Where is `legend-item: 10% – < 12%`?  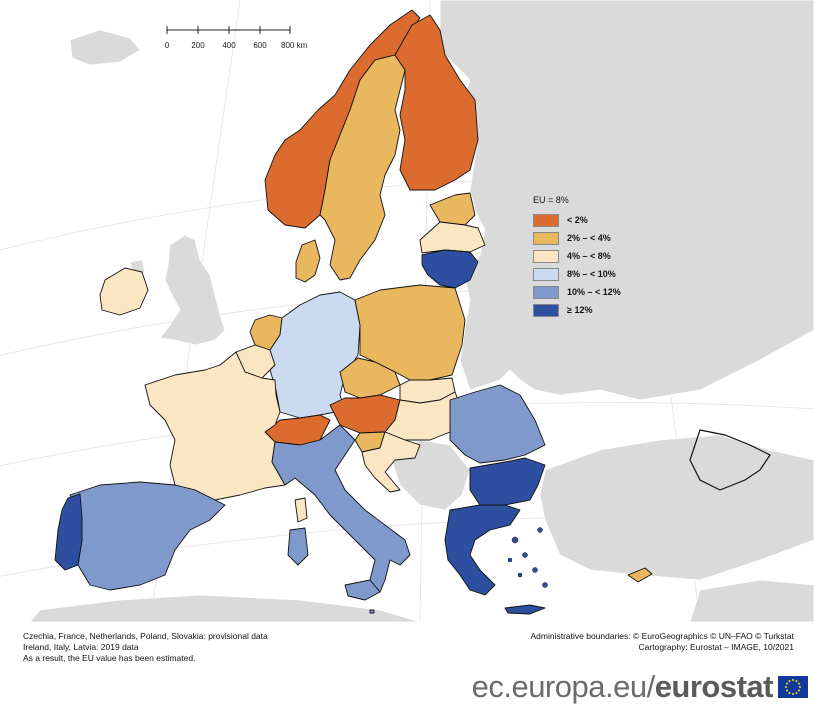
legend-item: 10% – < 12% is located at coordinates (598, 292).